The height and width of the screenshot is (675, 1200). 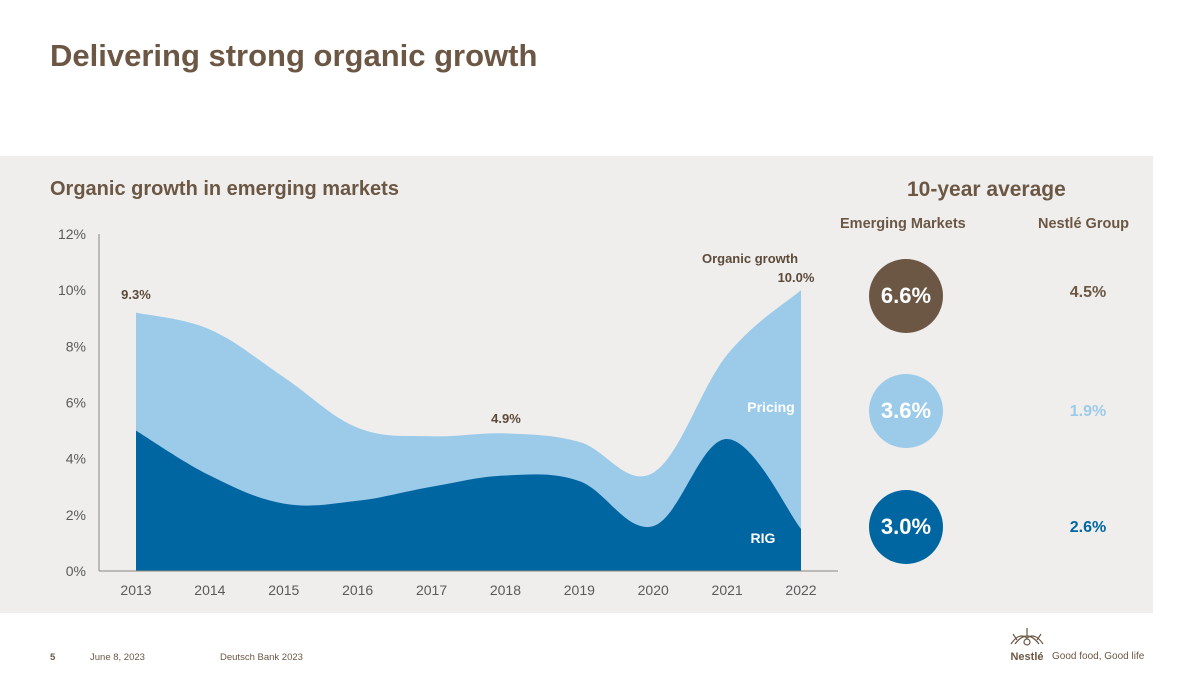 What do you see at coordinates (1026, 657) in the screenshot?
I see `nestle-logo-text: Nestlé` at bounding box center [1026, 657].